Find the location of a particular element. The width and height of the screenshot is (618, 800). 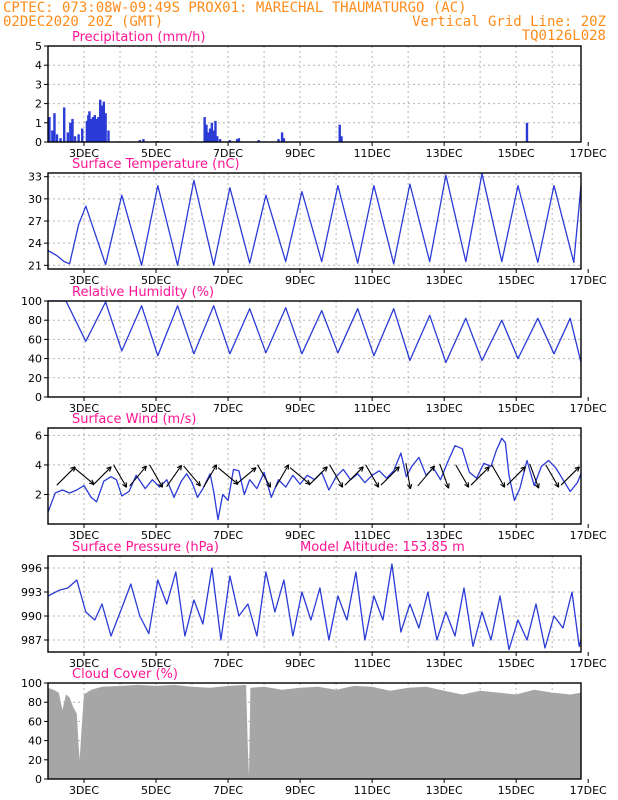

y-tick-label: 20 is located at coordinates (35, 378).